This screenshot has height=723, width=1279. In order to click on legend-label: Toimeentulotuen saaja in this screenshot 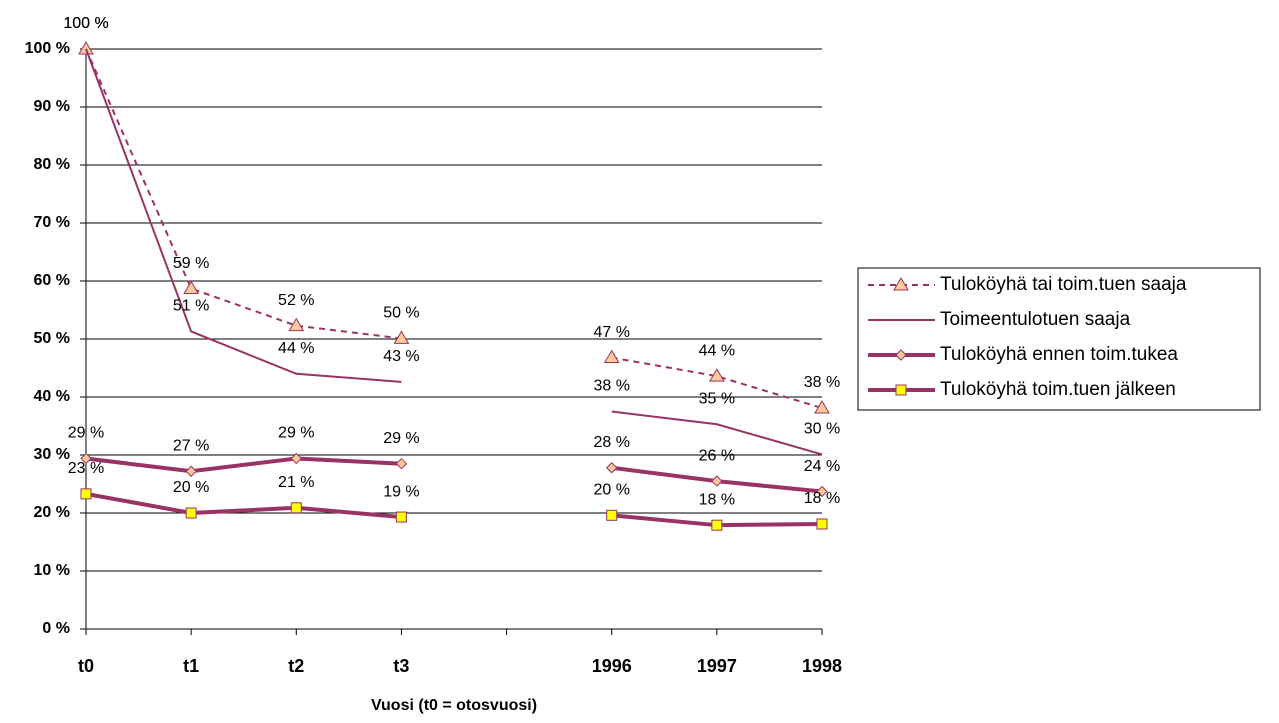, I will do `click(1035, 319)`.